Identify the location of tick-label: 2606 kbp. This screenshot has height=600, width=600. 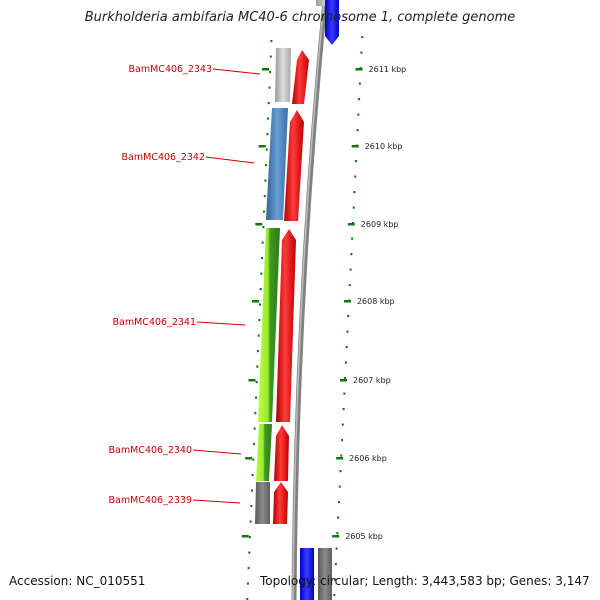
(368, 458).